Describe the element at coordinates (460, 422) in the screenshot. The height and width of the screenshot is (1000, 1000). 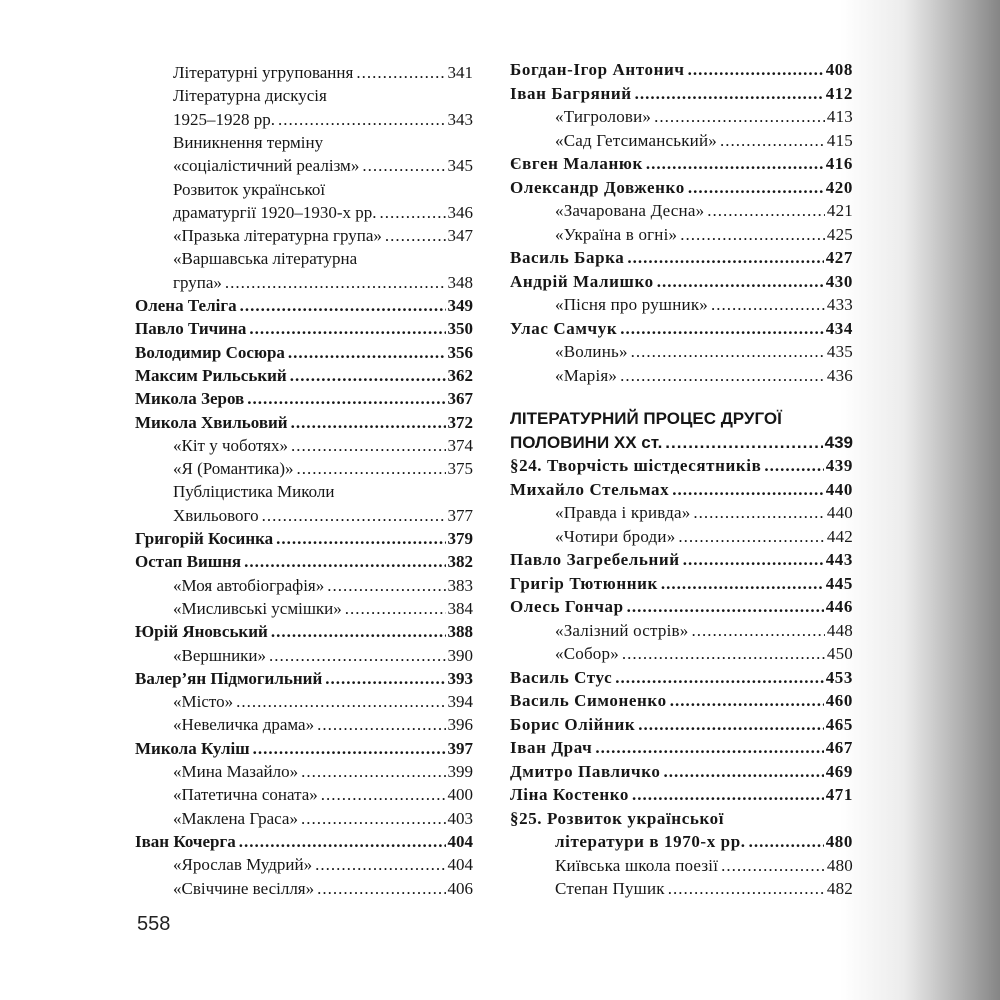
I see `toc-entry-page: 372` at that location.